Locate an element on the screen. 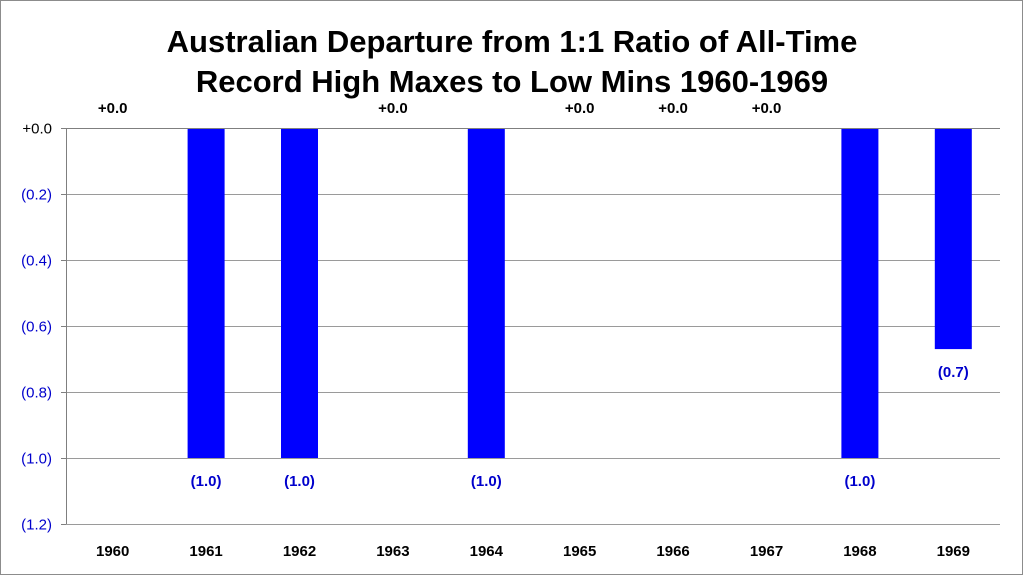 This screenshot has height=576, width=1024. y-axis: +0.0 (0.2) (0.4) (0.6) (0.8) (1.0) (1.2) is located at coordinates (44, 327).